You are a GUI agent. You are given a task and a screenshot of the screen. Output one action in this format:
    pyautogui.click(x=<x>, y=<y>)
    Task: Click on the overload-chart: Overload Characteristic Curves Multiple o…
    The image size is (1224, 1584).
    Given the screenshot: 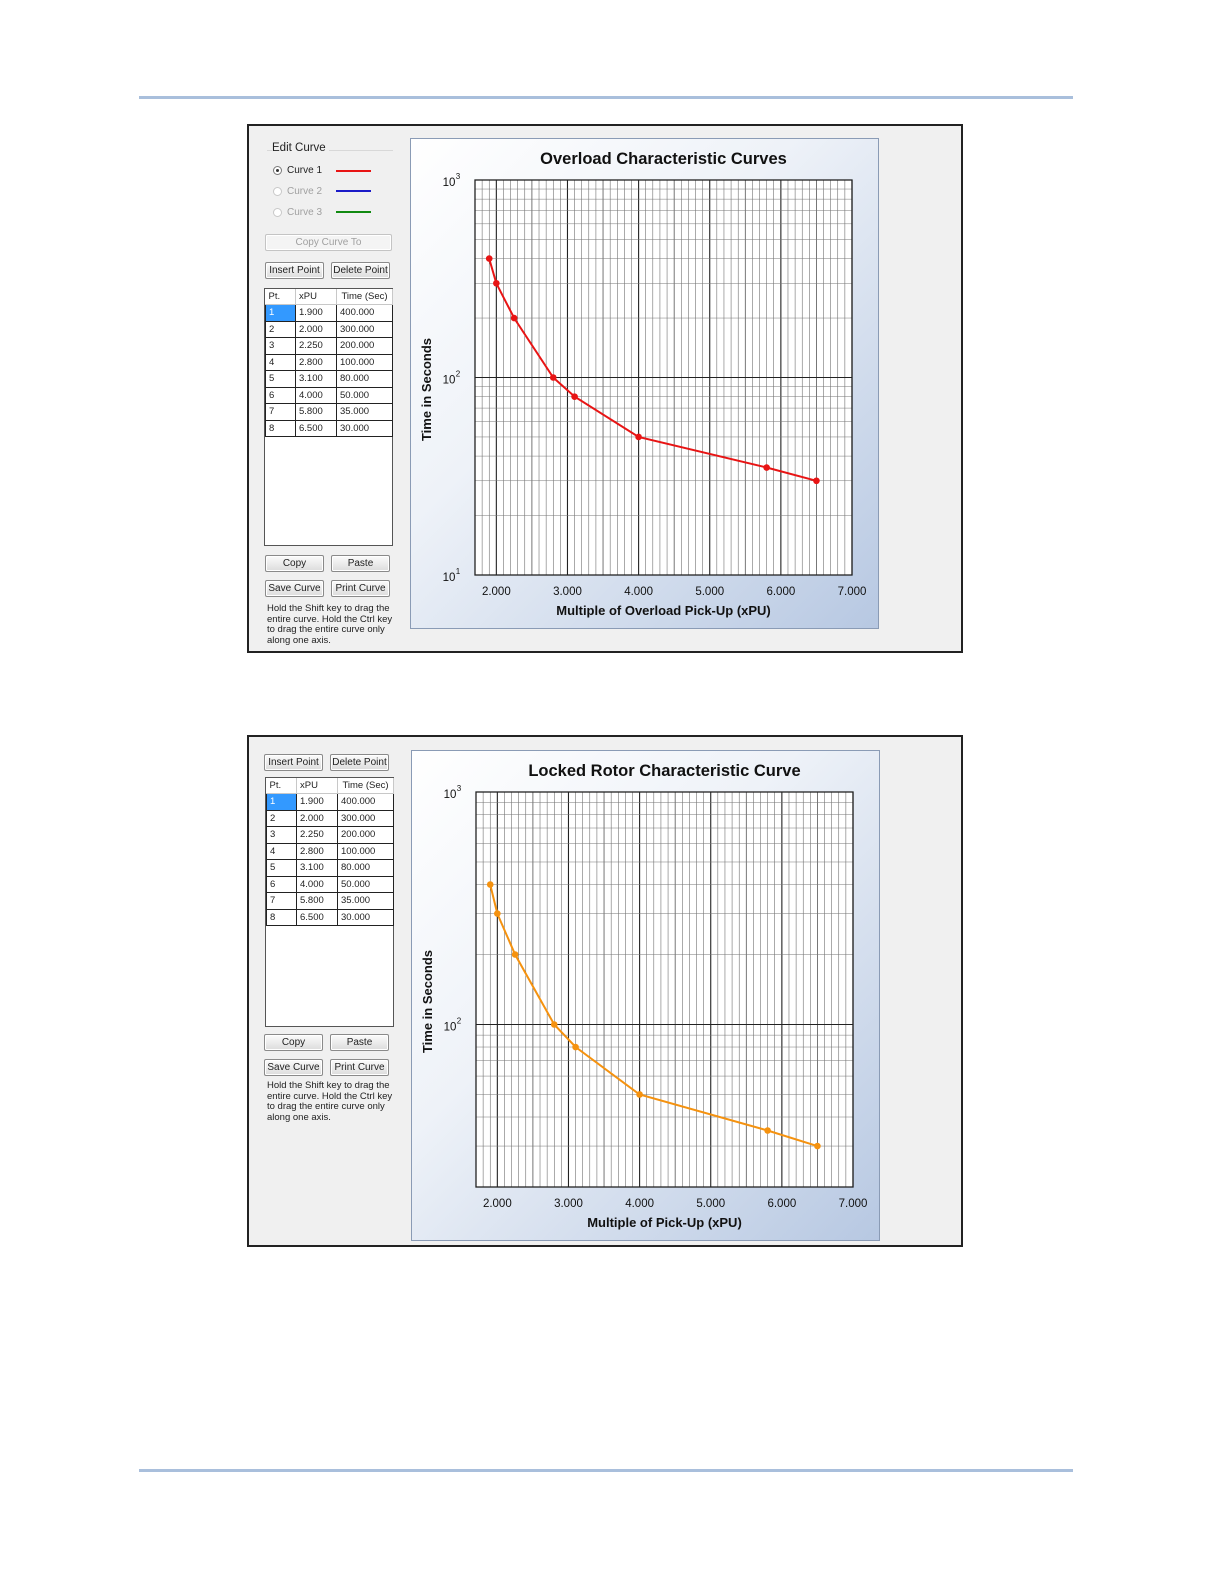 What is the action you would take?
    pyautogui.click(x=644, y=383)
    